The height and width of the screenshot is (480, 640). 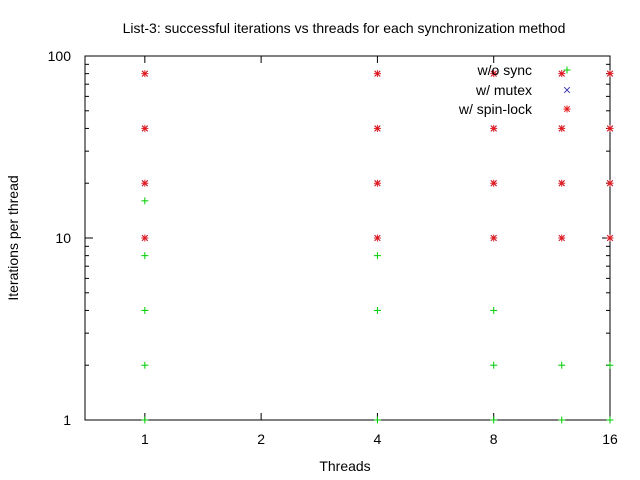 I want to click on x-tick-label: 2, so click(x=261, y=439).